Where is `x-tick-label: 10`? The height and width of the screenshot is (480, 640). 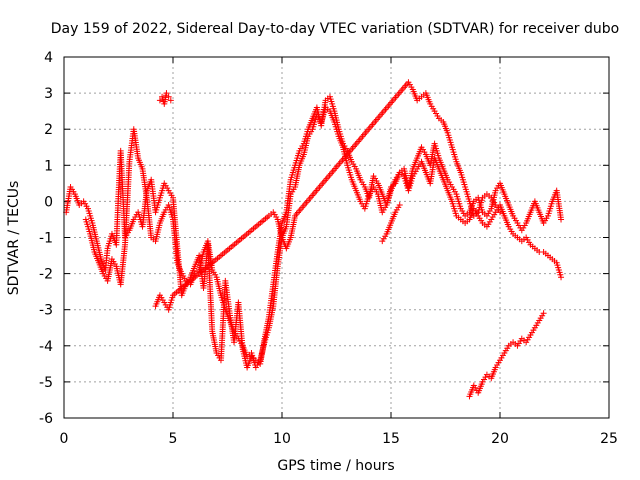
x-tick-label: 10 is located at coordinates (282, 439).